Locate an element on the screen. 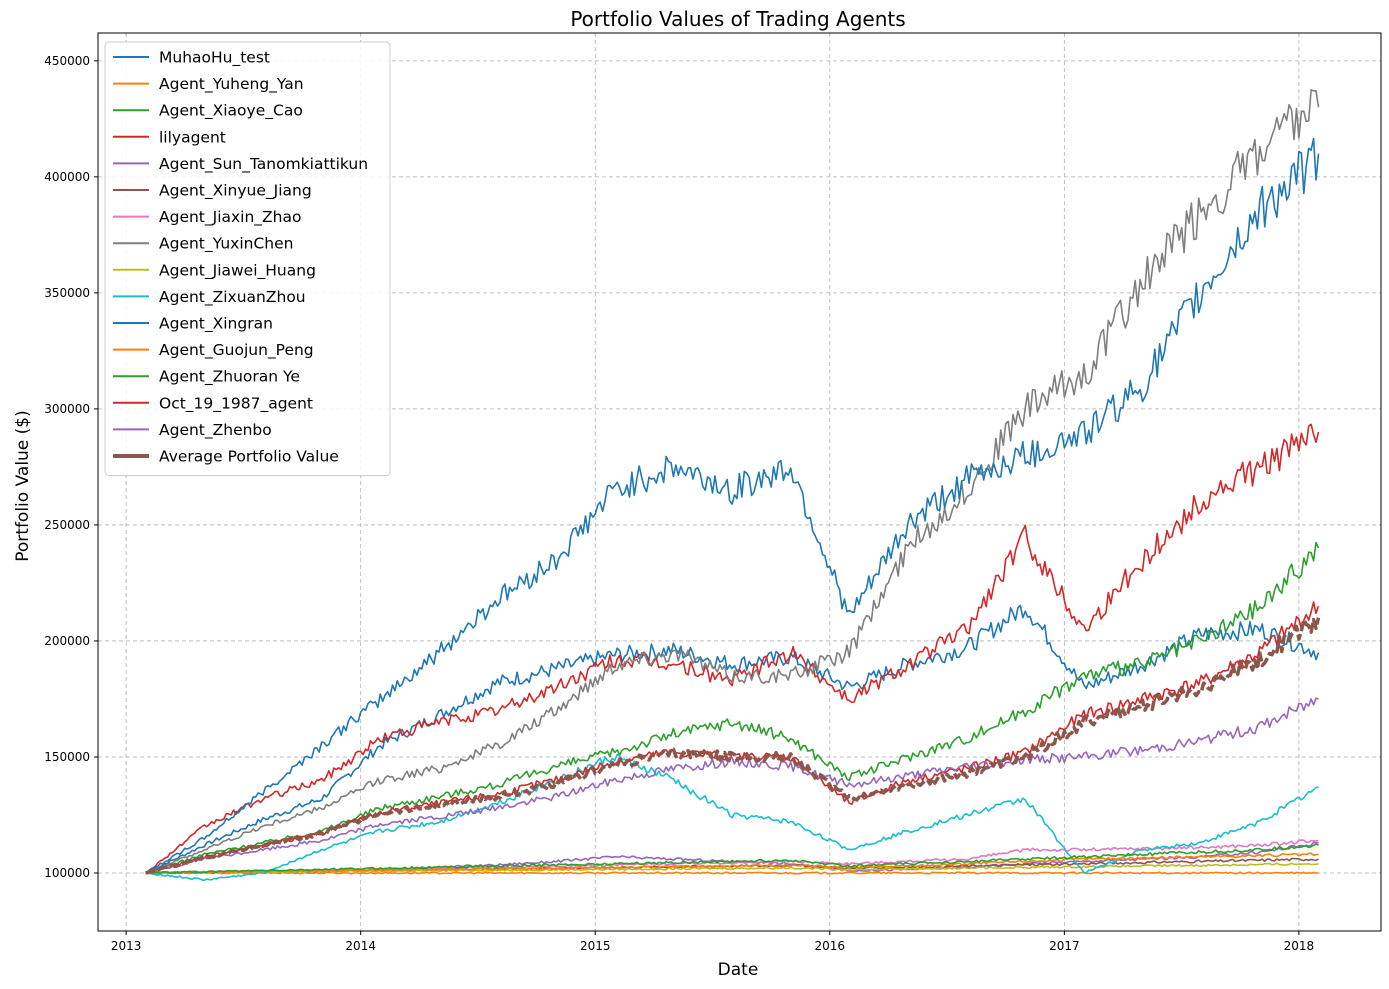  y-tick-label: 300000 is located at coordinates (67, 409).